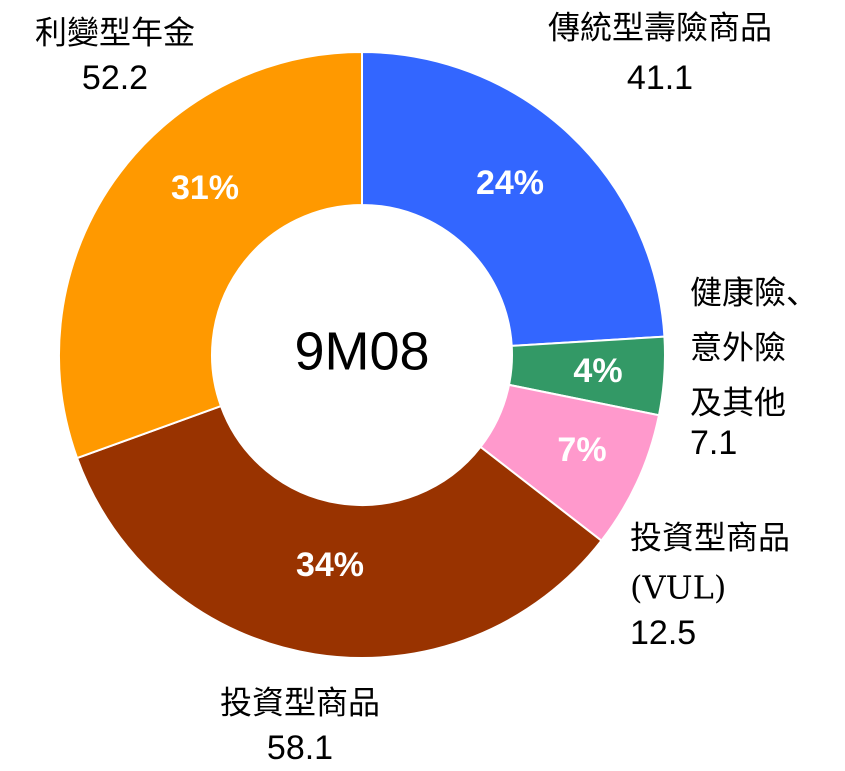 This screenshot has width=845, height=771. I want to click on value-label: 7.1, so click(713, 443).